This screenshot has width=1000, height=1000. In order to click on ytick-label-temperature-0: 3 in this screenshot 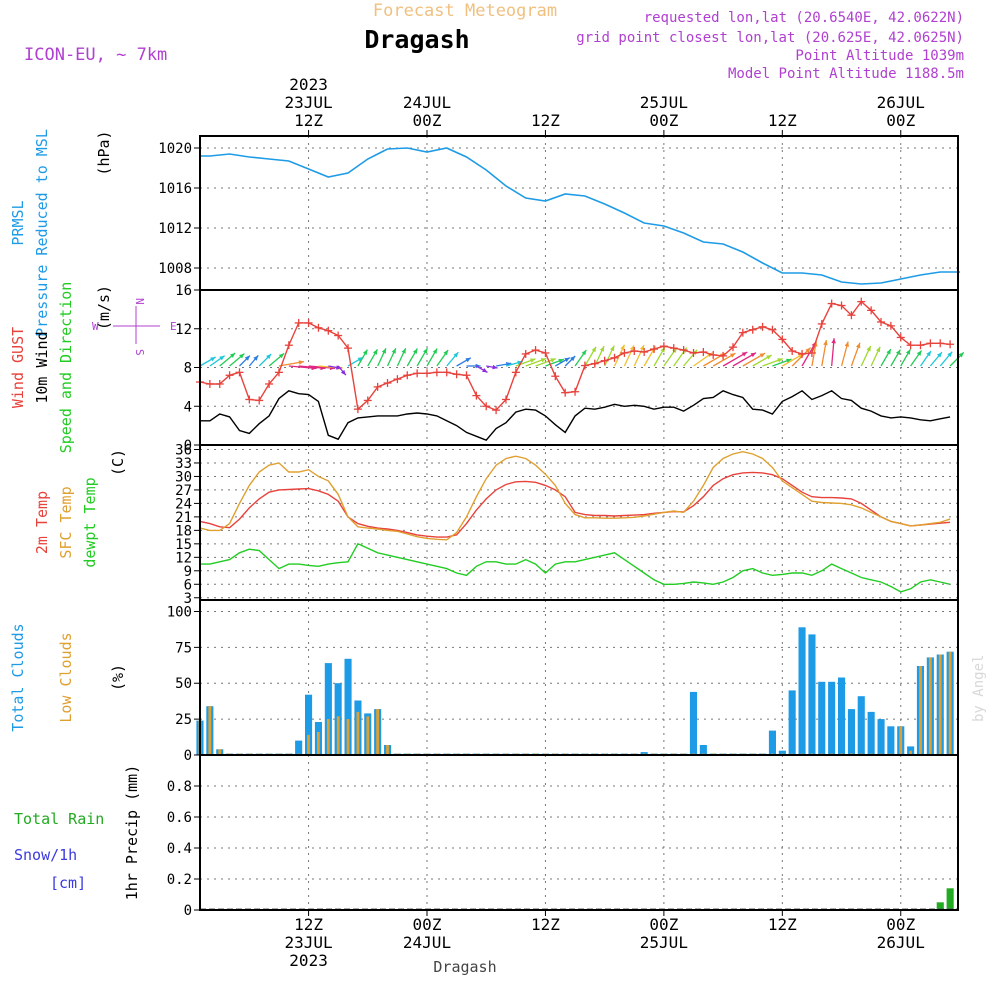, I will do `click(188, 599)`.